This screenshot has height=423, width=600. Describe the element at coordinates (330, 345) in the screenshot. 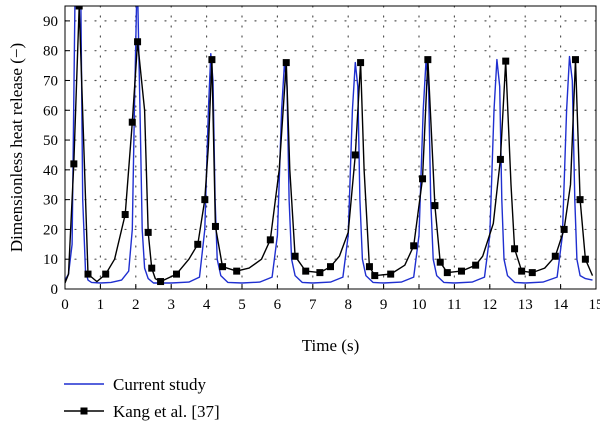

I see `x-axis-label: Time (s)` at that location.